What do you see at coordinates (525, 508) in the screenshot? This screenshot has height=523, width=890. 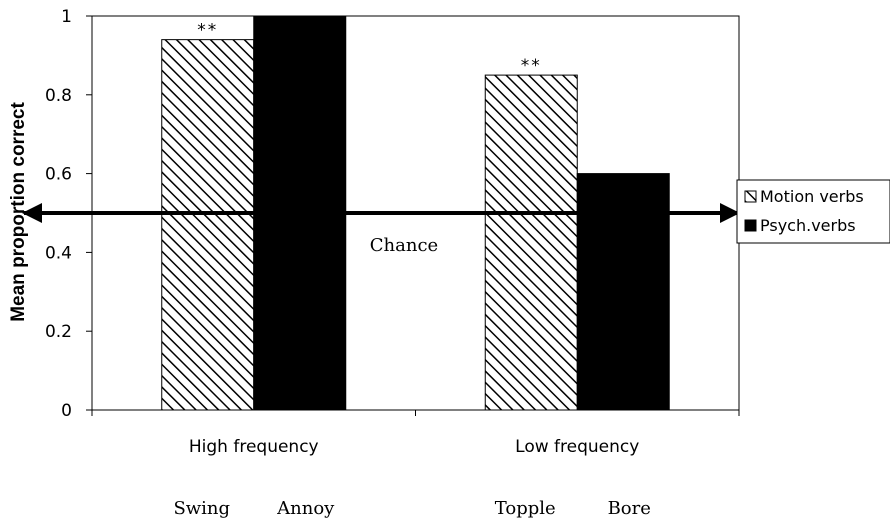 I see `verb-label: Topple` at bounding box center [525, 508].